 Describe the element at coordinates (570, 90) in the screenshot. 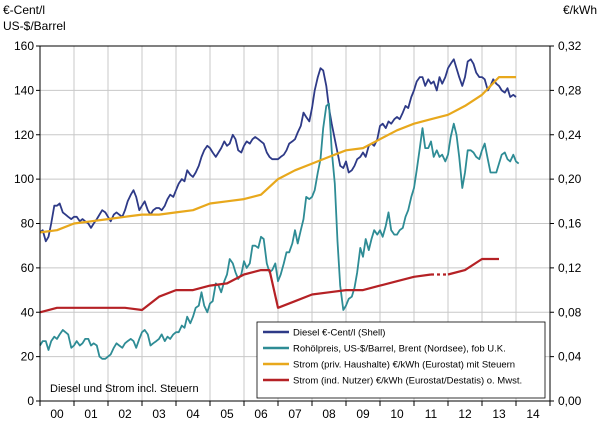

I see `right-tick-label: 0,28` at that location.